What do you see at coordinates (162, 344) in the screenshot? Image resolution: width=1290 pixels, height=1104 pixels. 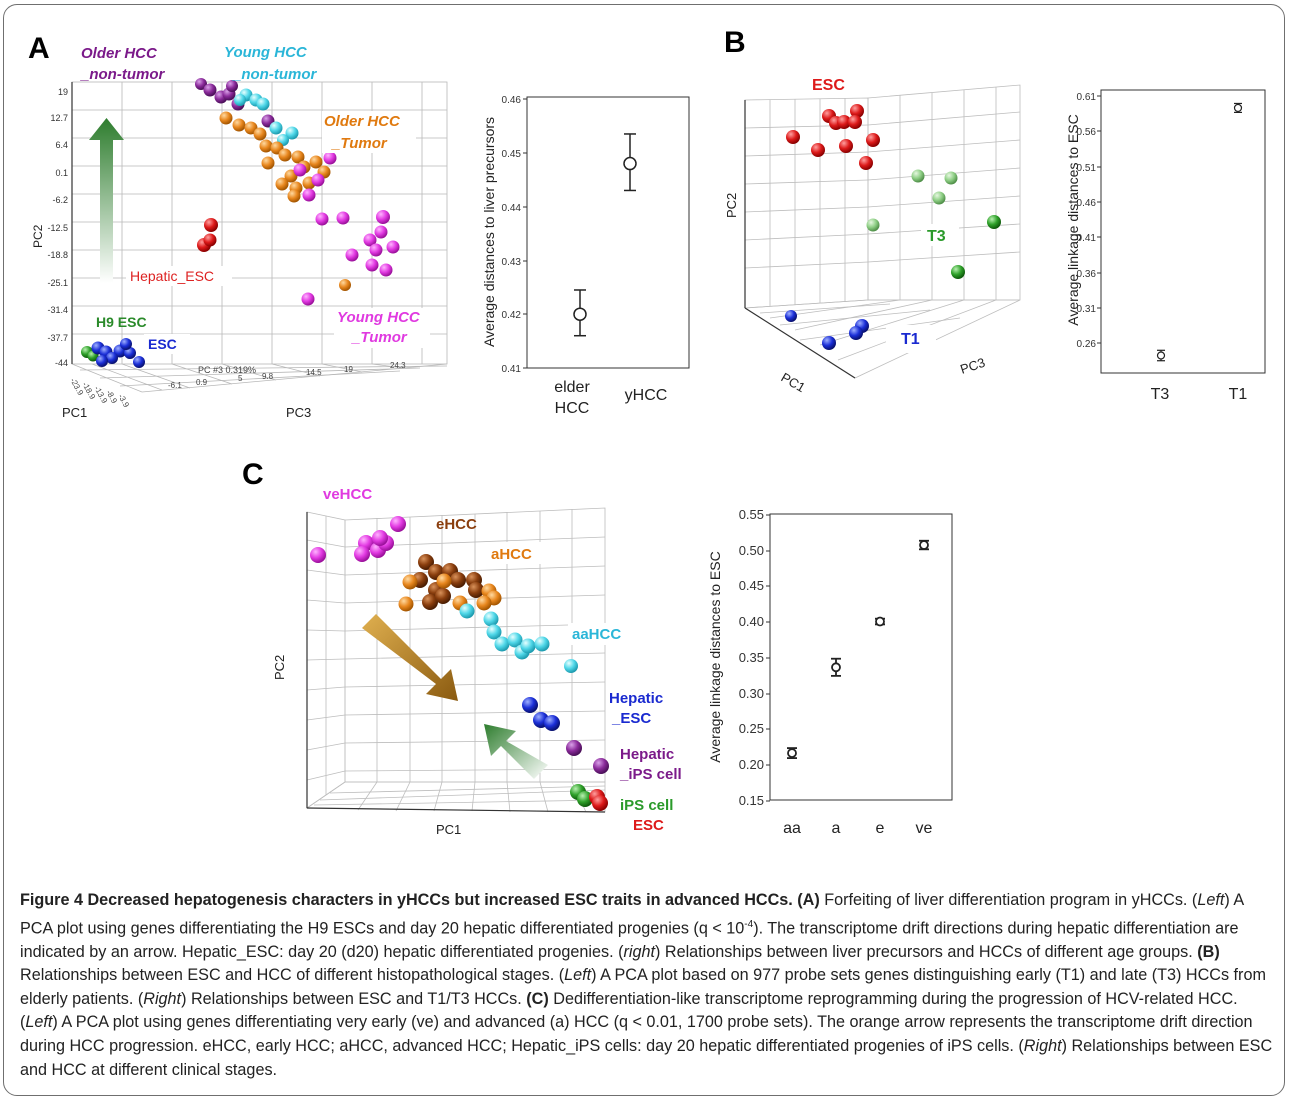 I see `label-esc-a: ESC` at bounding box center [162, 344].